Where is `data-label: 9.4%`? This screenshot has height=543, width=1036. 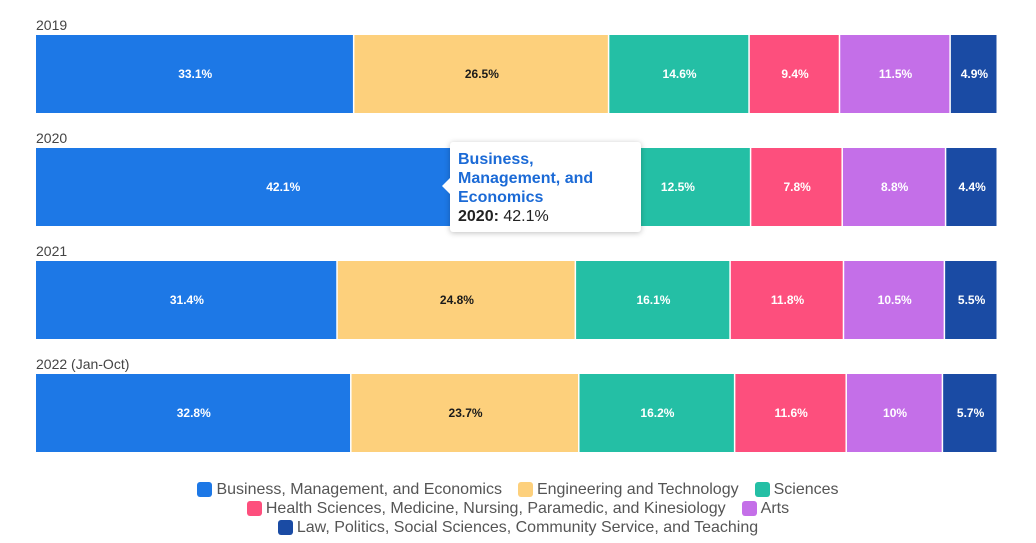
data-label: 9.4% is located at coordinates (795, 74).